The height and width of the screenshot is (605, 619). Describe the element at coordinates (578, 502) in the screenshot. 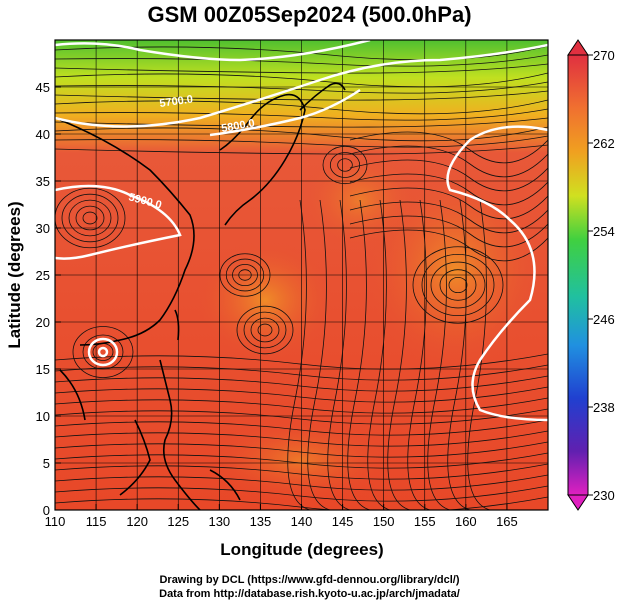

I see `colorbar-bottom-arrow` at that location.